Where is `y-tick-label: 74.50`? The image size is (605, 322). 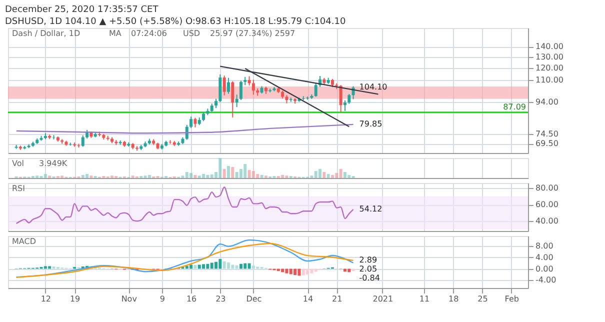
y-tick-label: 74.50 is located at coordinates (547, 134).